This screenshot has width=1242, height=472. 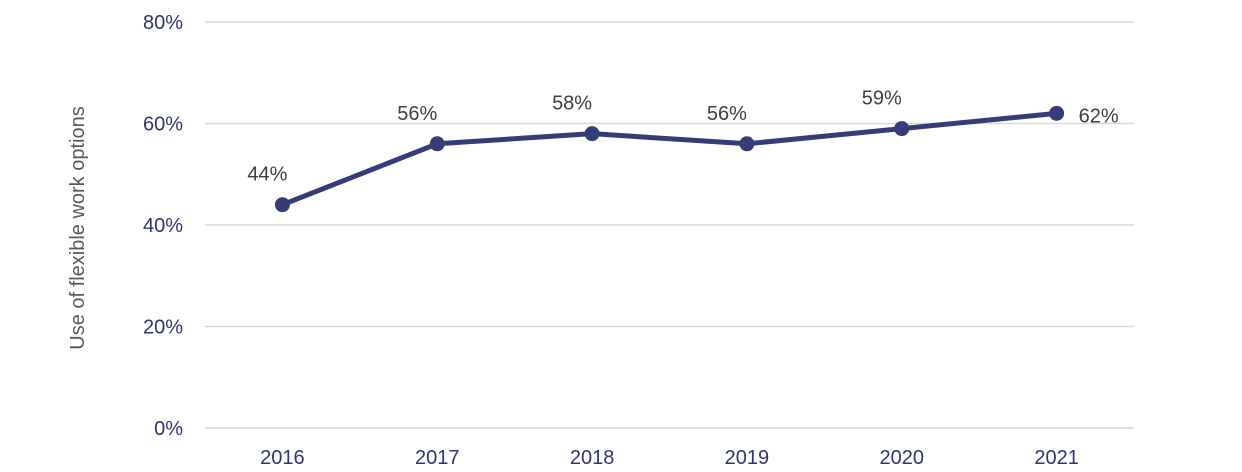 What do you see at coordinates (592, 134) in the screenshot?
I see `data-point-2018` at bounding box center [592, 134].